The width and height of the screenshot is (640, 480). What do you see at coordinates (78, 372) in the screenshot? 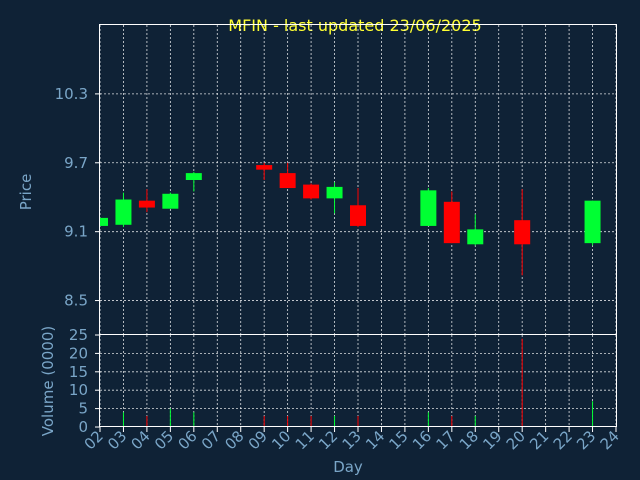
I see `volume-tick-label: 15` at bounding box center [78, 372].